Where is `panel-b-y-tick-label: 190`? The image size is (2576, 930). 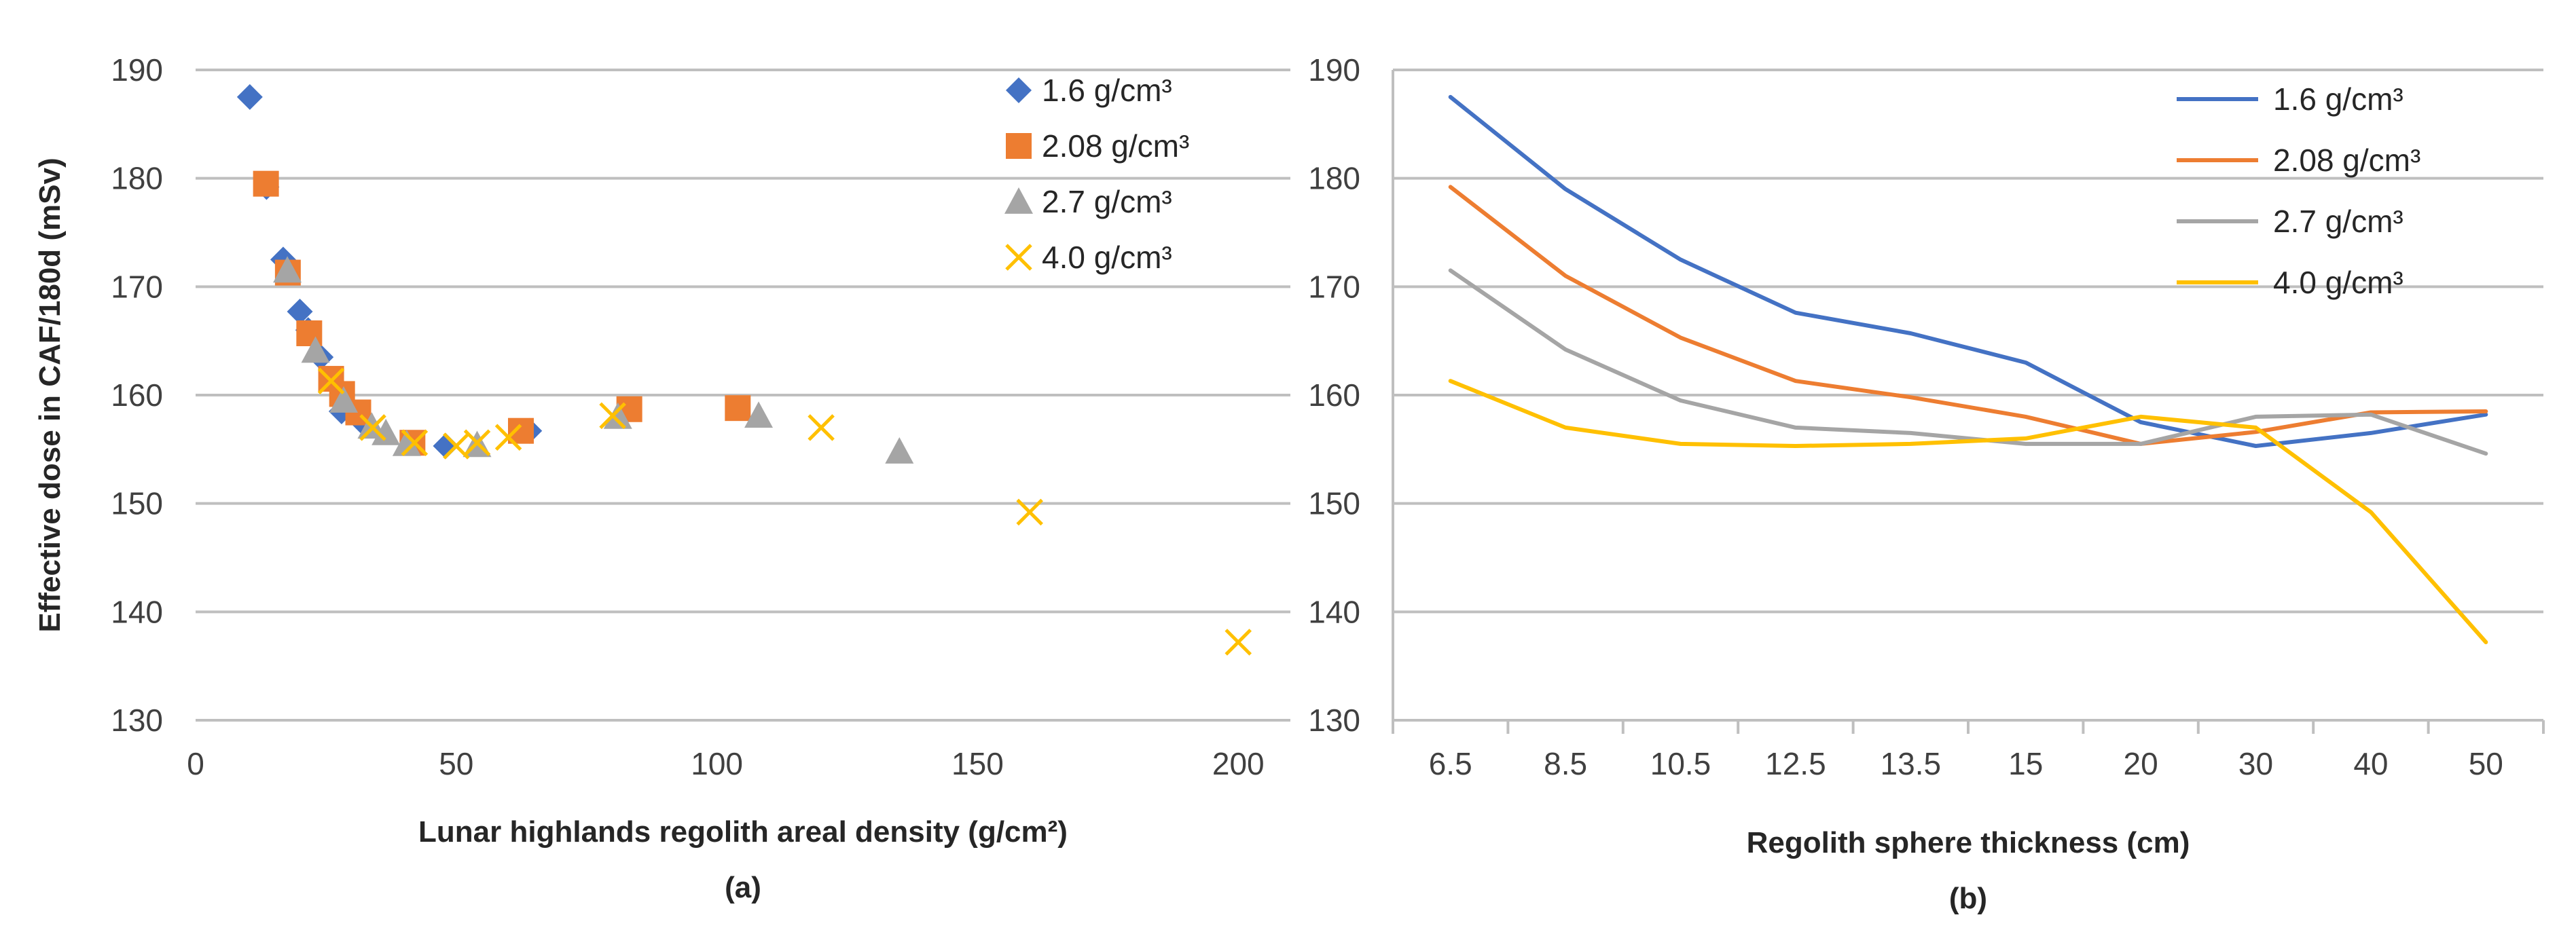
panel-b-y-tick-label: 190 is located at coordinates (1334, 70).